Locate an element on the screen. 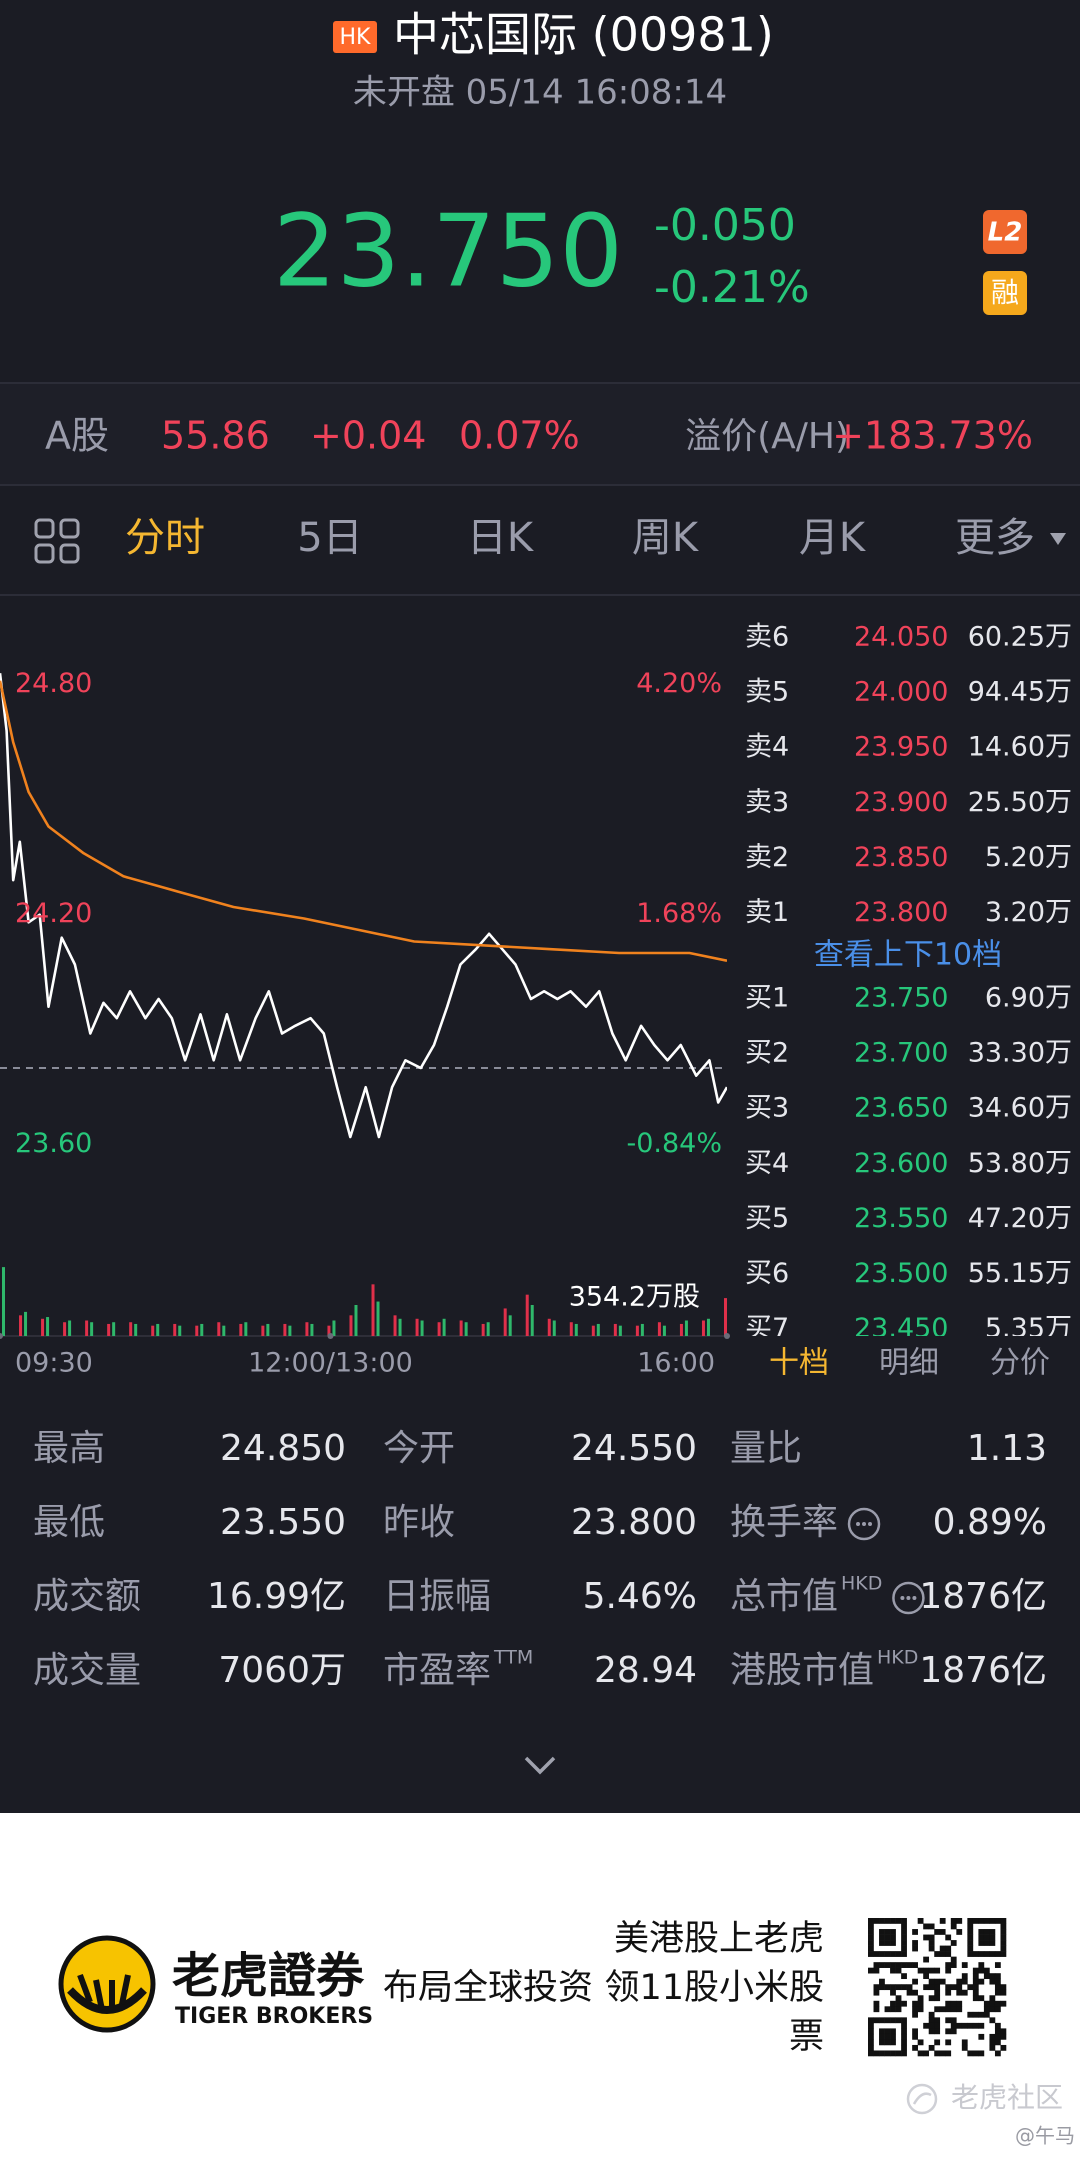  qr-code is located at coordinates (937, 1987).